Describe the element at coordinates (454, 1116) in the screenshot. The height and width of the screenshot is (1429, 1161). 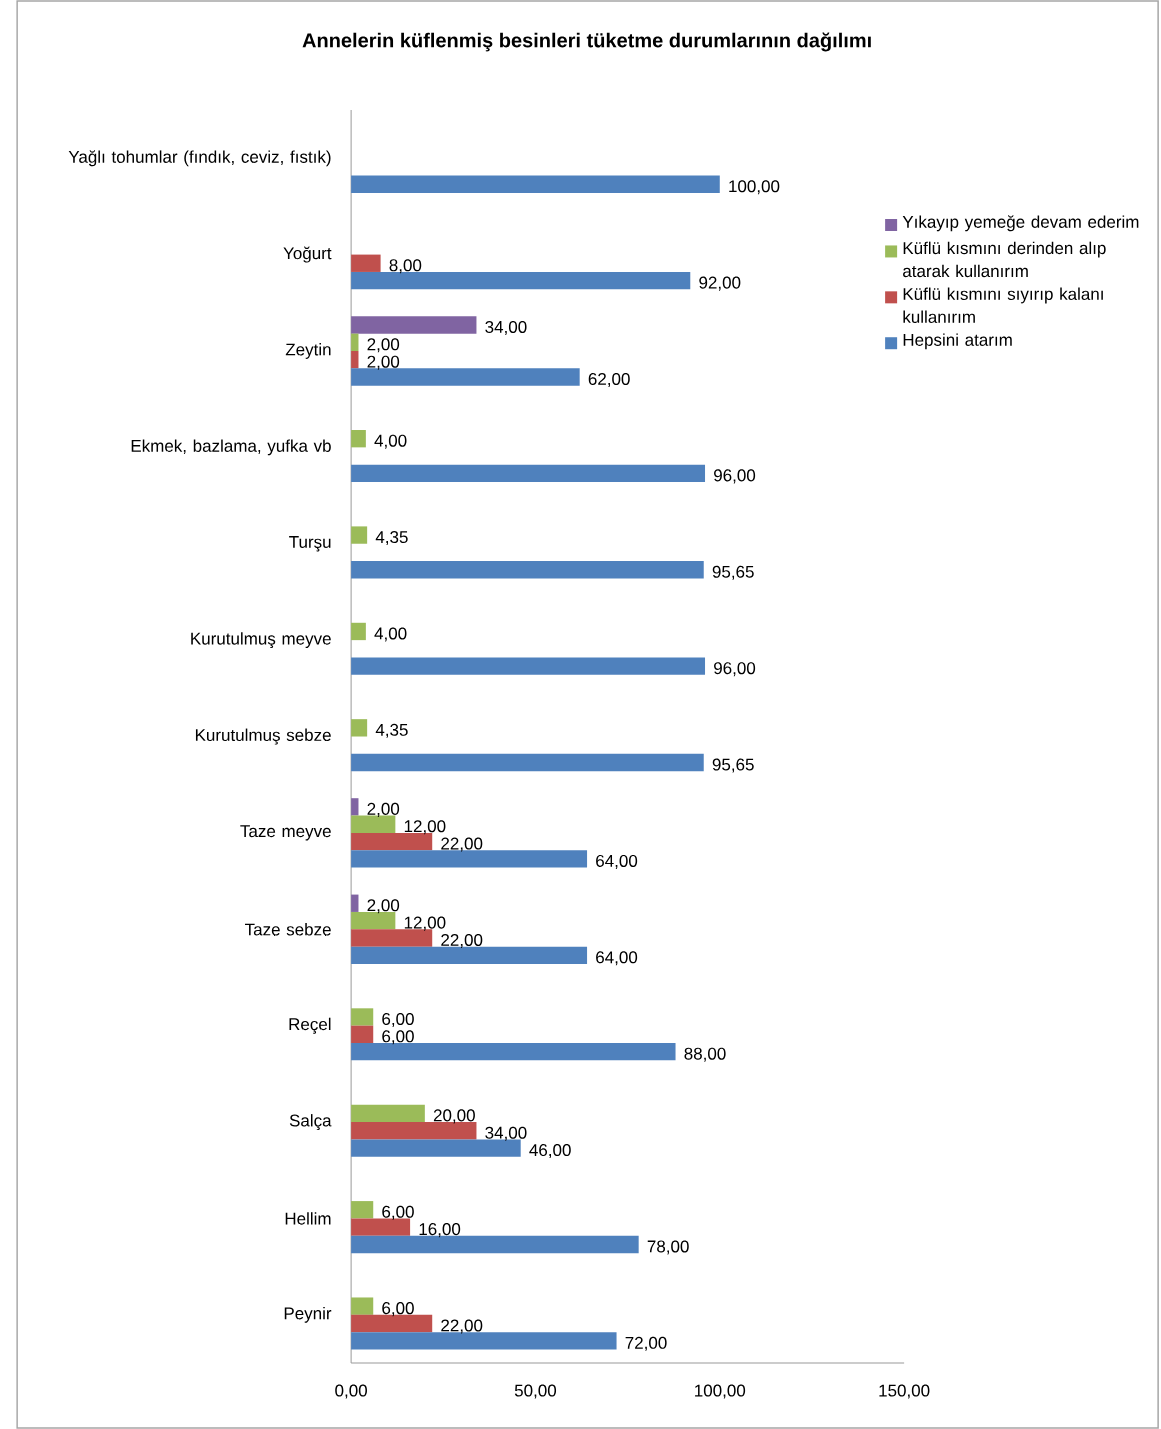
I see `data-label: 20,00` at that location.